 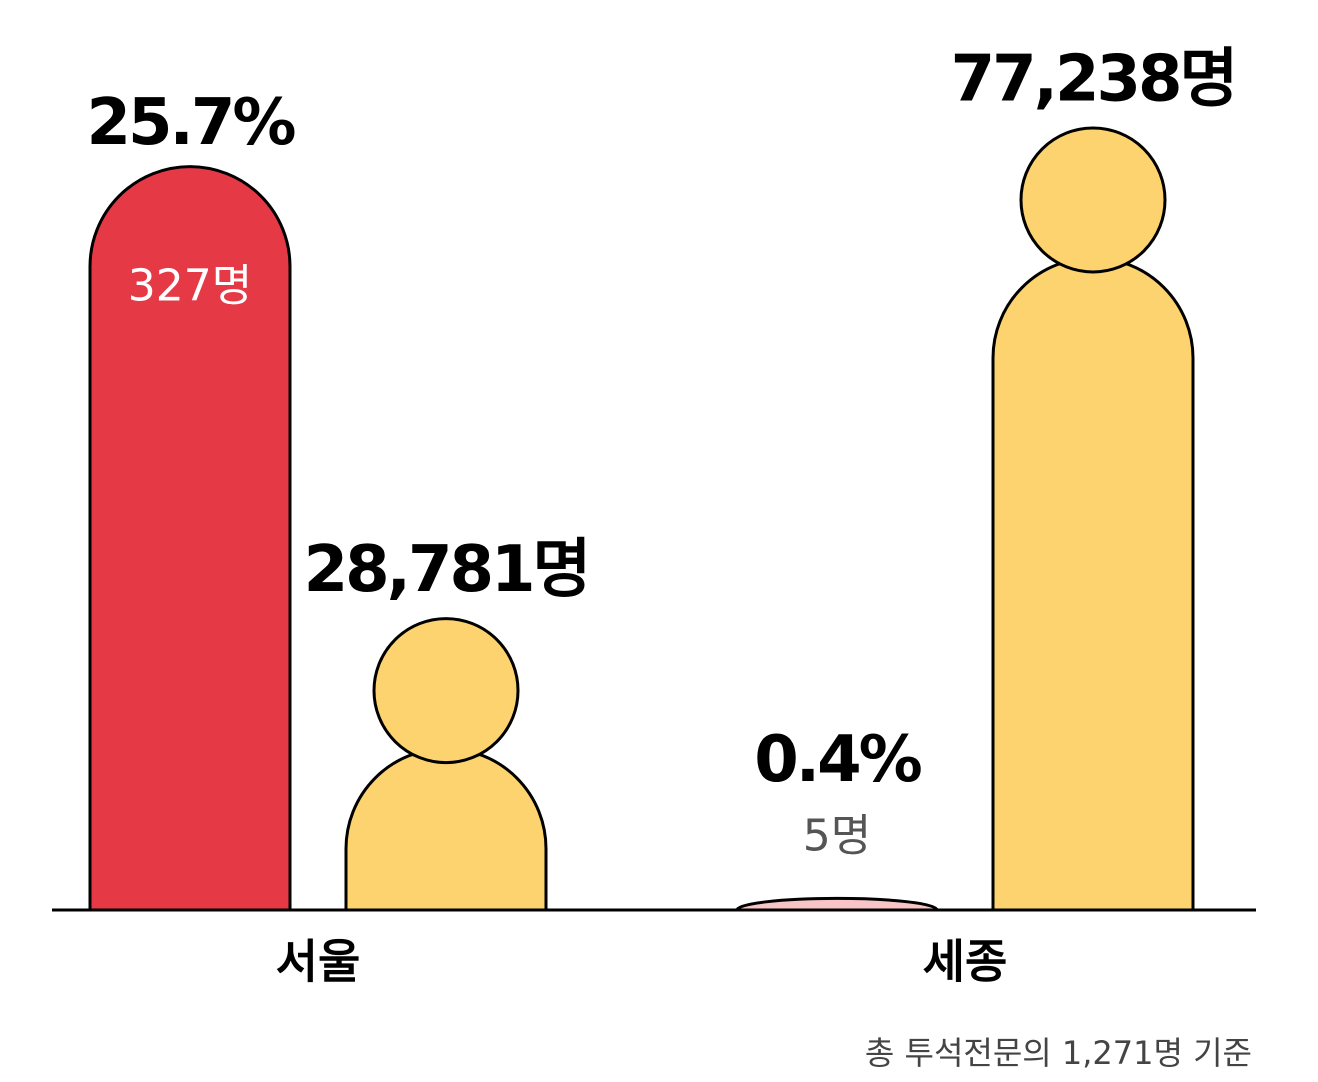 I want to click on value-label: 25.7%, so click(x=190, y=123).